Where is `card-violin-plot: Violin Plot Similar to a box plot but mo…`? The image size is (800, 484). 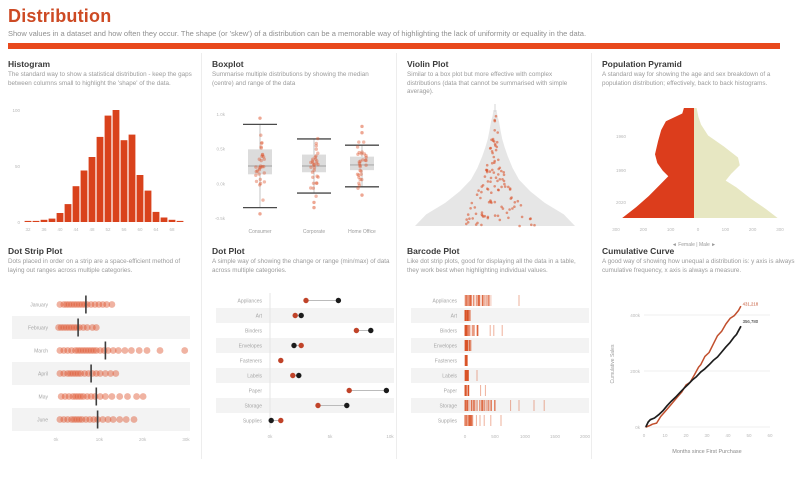
card-violin-plot: Violin Plot Similar to a box plot but mo… is located at coordinates (493, 146).